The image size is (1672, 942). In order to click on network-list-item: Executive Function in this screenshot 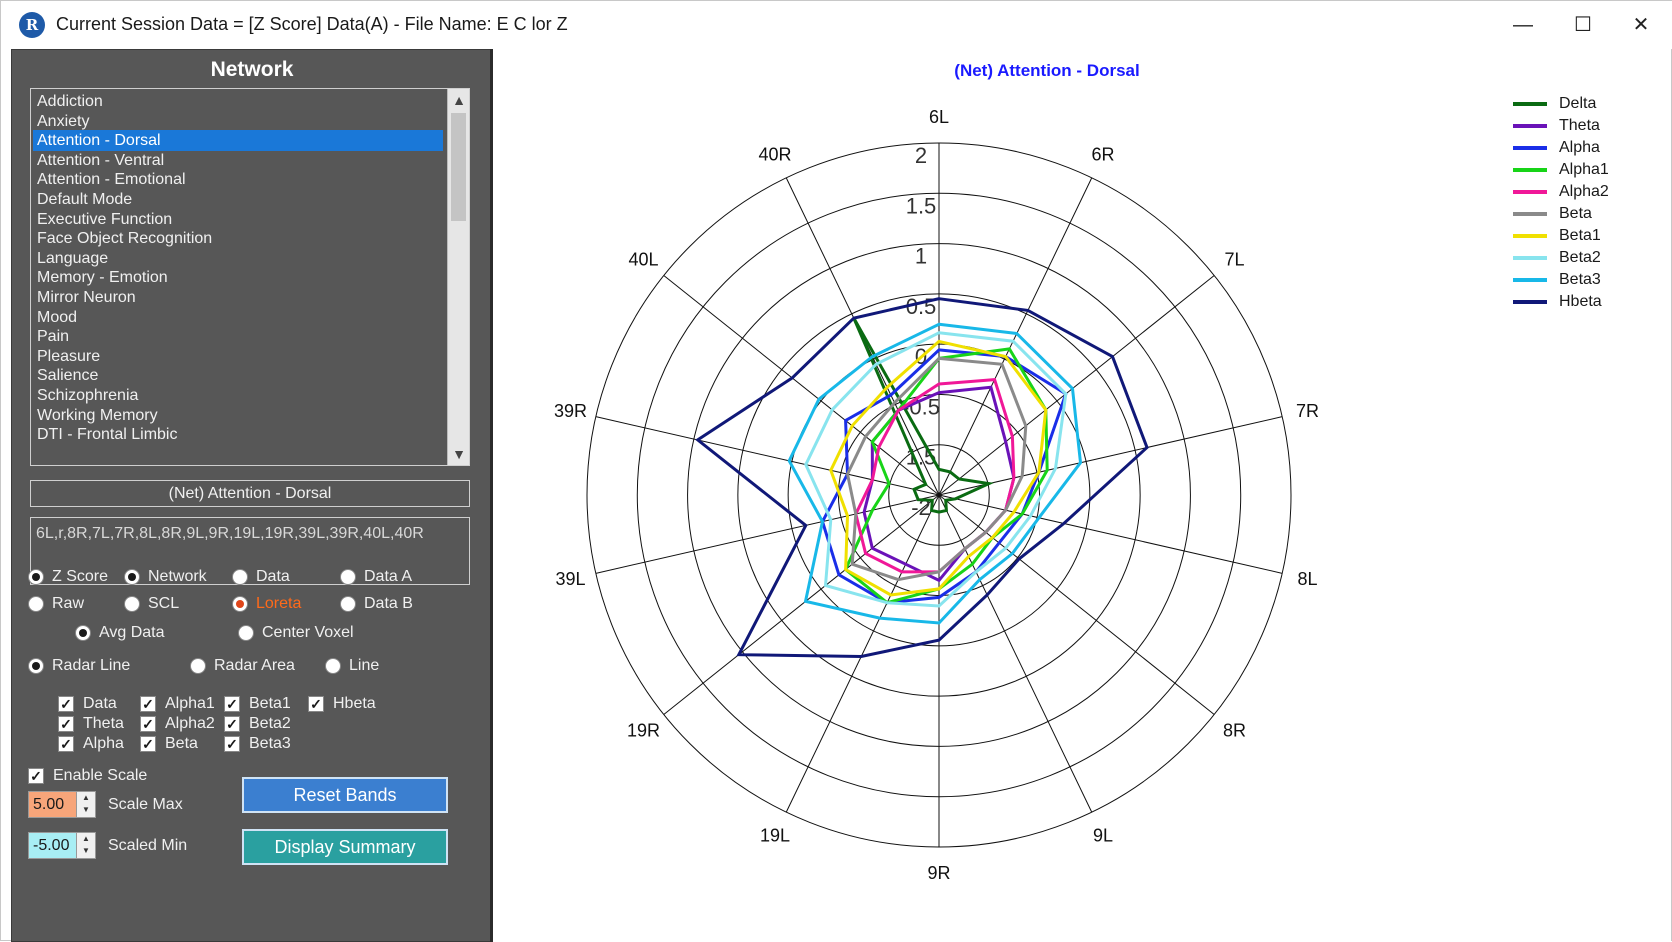, I will do `click(105, 219)`.